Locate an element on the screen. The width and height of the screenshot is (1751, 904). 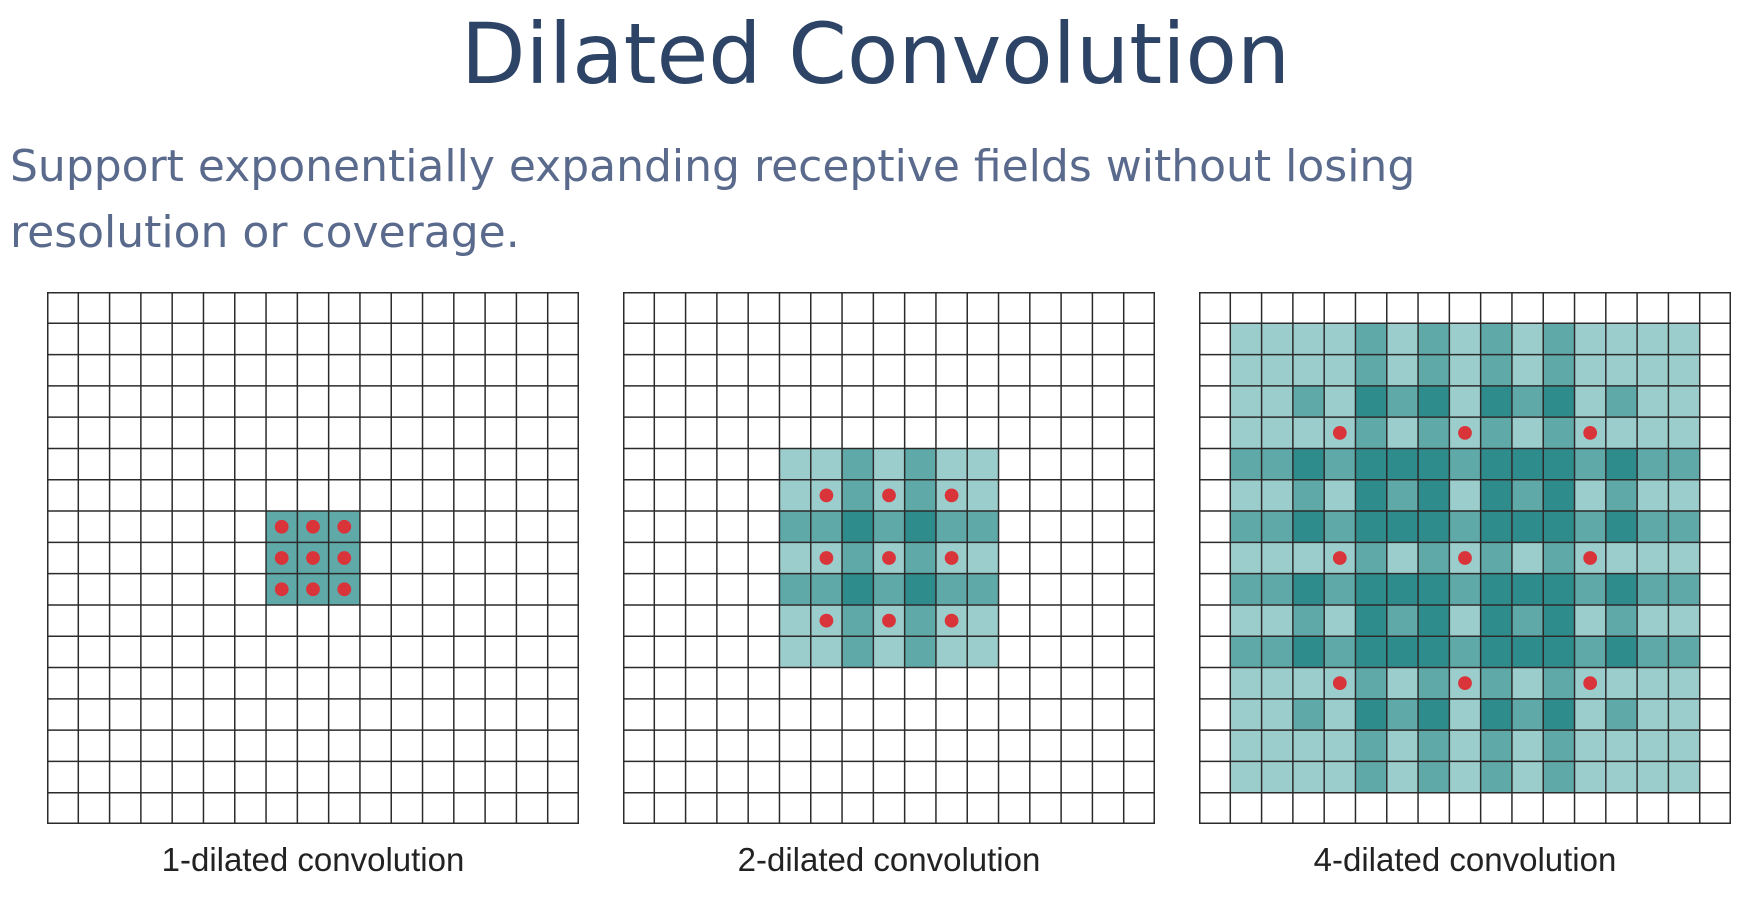
caption-4-dilated: 4-dilated convolution is located at coordinates (1465, 859).